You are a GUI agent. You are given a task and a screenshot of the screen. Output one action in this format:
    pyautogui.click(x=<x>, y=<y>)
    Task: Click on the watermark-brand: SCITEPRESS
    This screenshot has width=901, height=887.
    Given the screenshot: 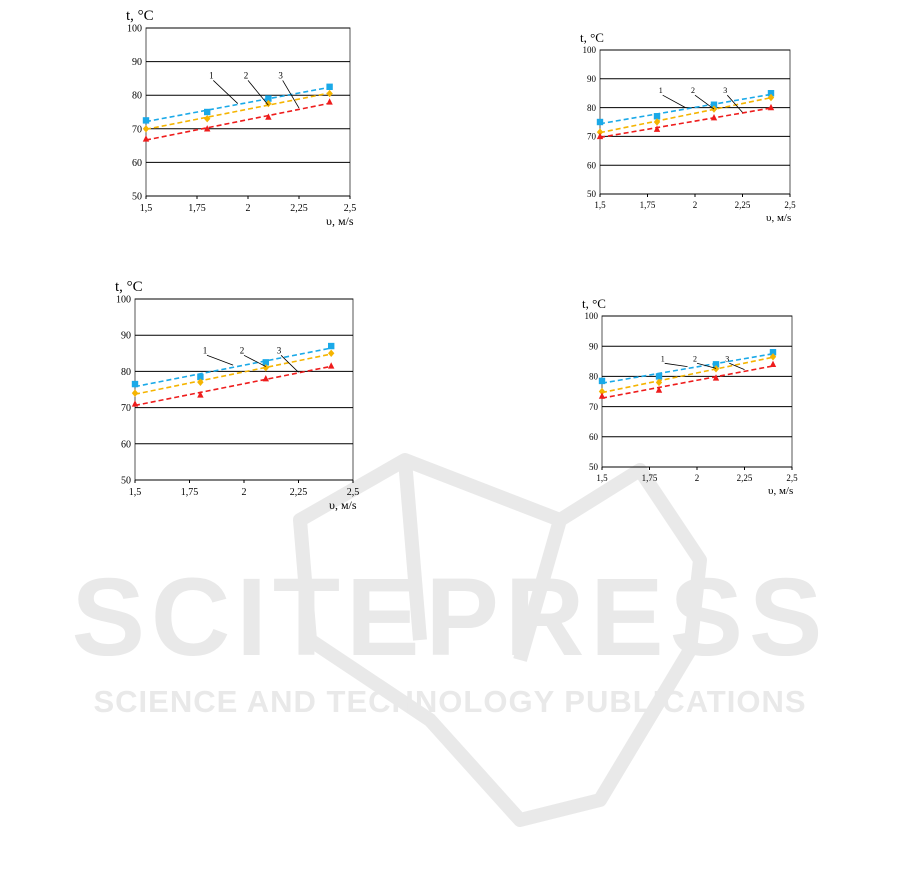 What is the action you would take?
    pyautogui.click(x=450, y=617)
    